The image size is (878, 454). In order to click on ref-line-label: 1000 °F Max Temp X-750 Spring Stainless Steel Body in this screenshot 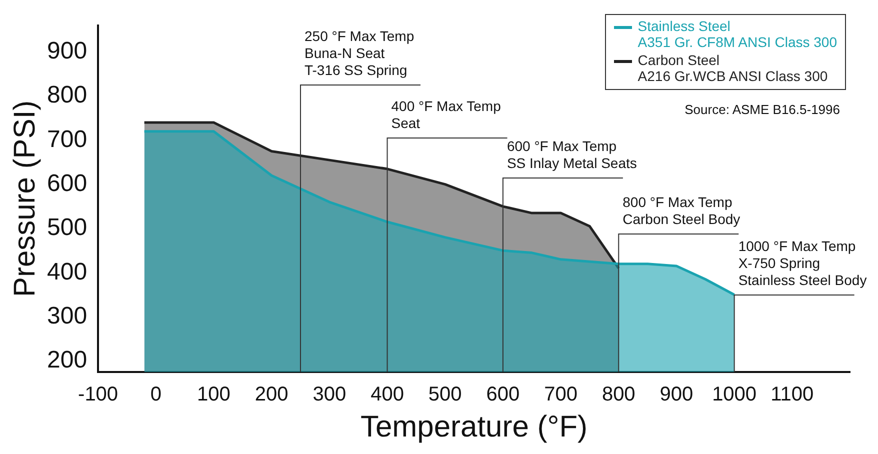, I will do `click(802, 263)`.